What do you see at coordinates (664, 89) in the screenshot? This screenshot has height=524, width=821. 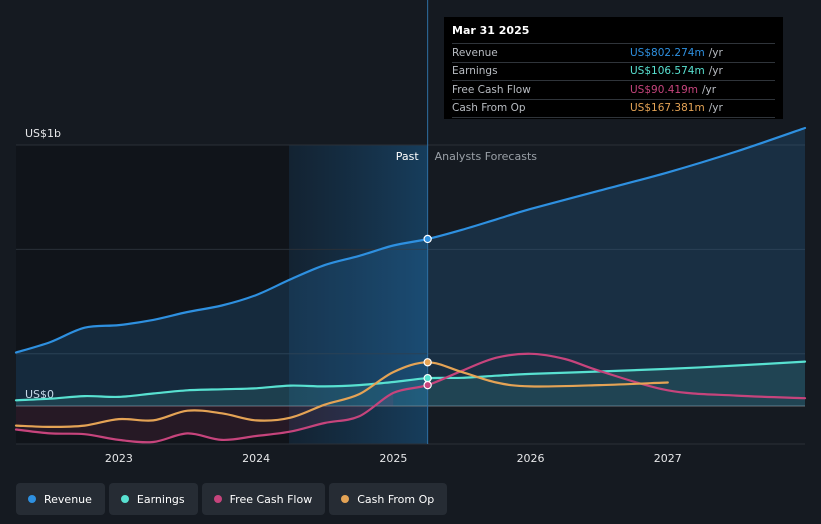 I see `tooltip-value: US$90.419m` at bounding box center [664, 89].